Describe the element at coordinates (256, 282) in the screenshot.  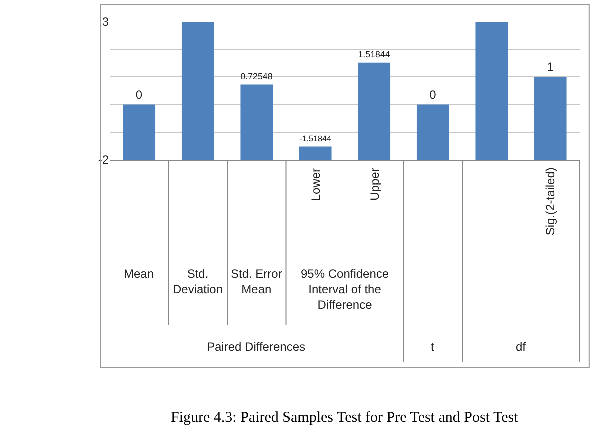
I see `text: Std. Error Mean` at that location.